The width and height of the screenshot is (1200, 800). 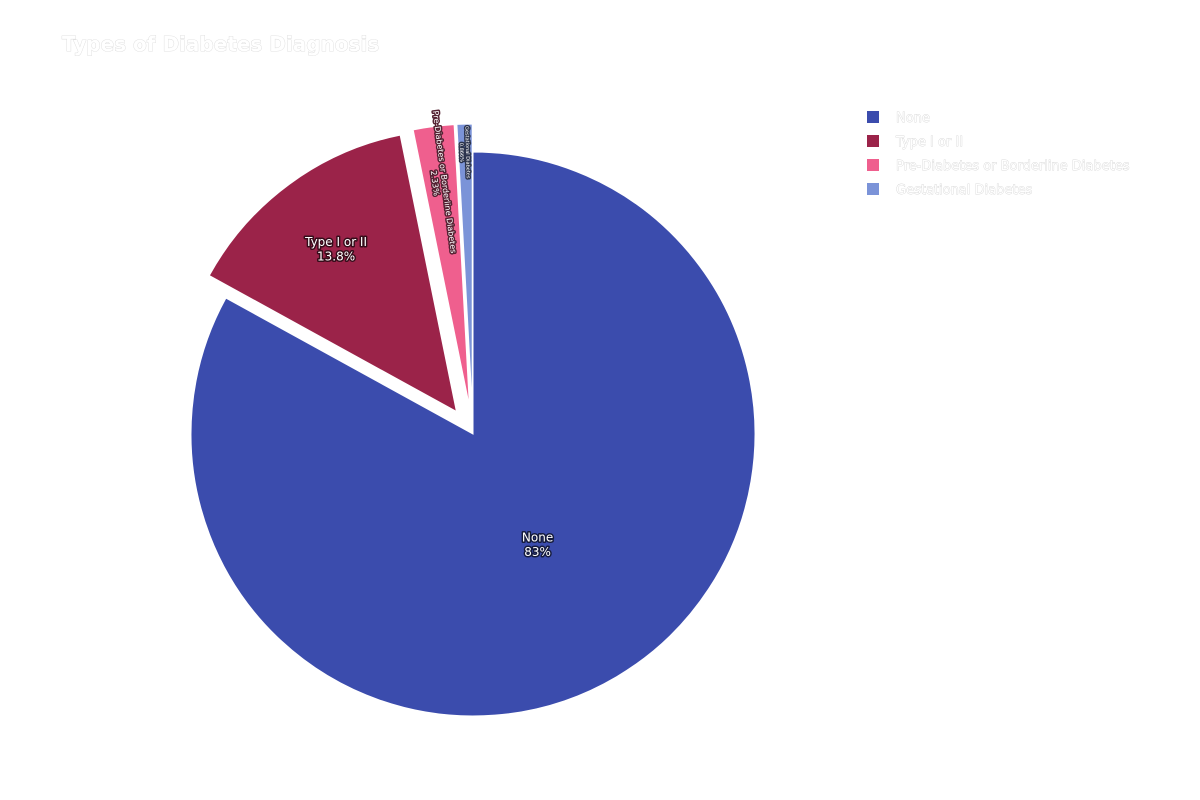 I want to click on legend-label-none: None, so click(x=913, y=119).